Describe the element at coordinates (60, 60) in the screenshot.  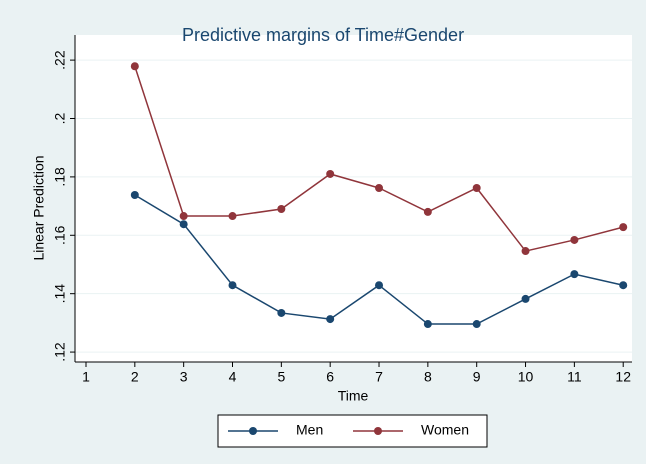
I see `y-tick-label: .22` at that location.